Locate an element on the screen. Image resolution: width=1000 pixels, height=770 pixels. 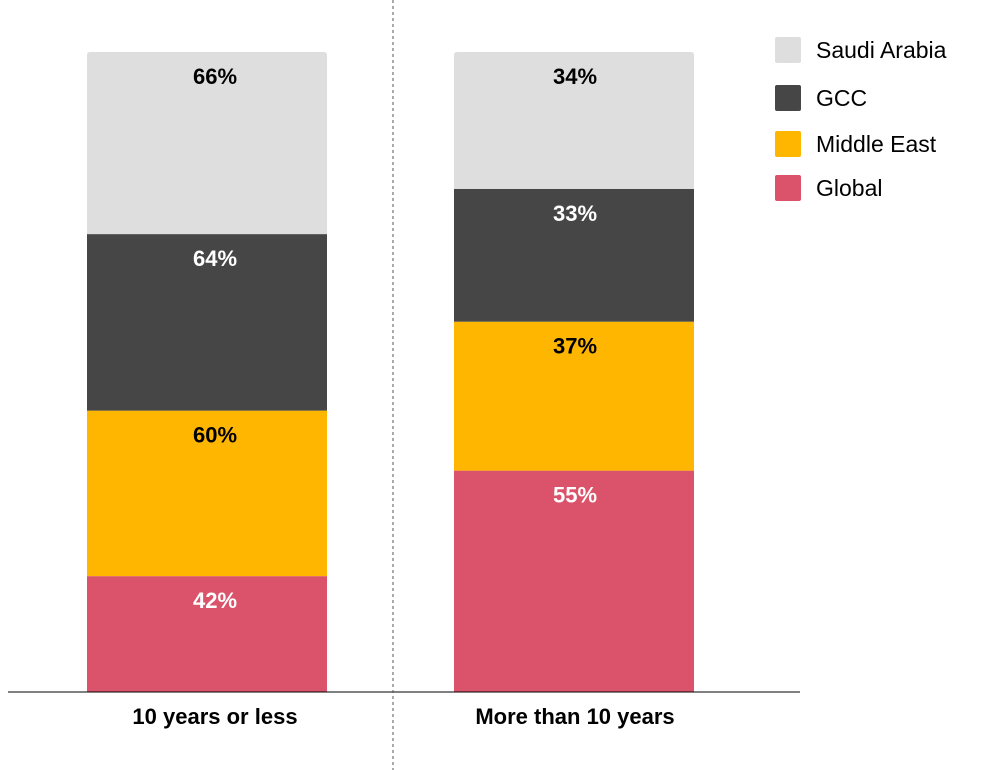
legend-swatch-middle-east is located at coordinates (788, 144).